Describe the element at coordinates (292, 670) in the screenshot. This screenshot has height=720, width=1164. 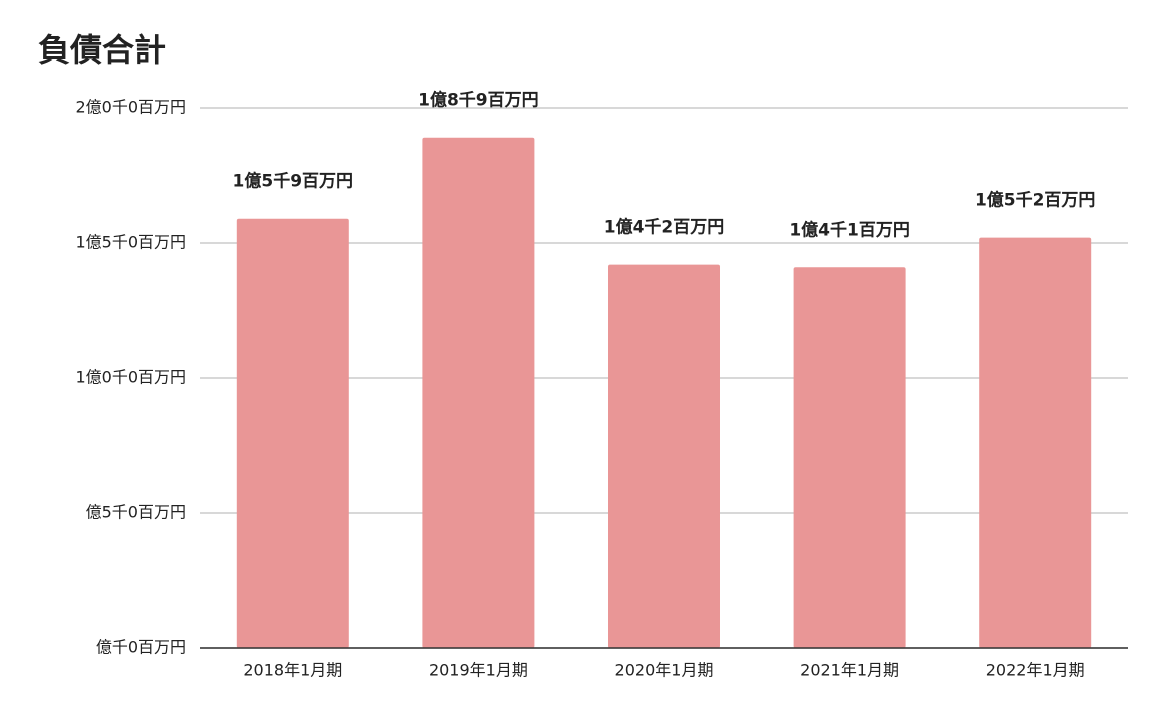
I see `x-tick-label: 2018年1月期` at that location.